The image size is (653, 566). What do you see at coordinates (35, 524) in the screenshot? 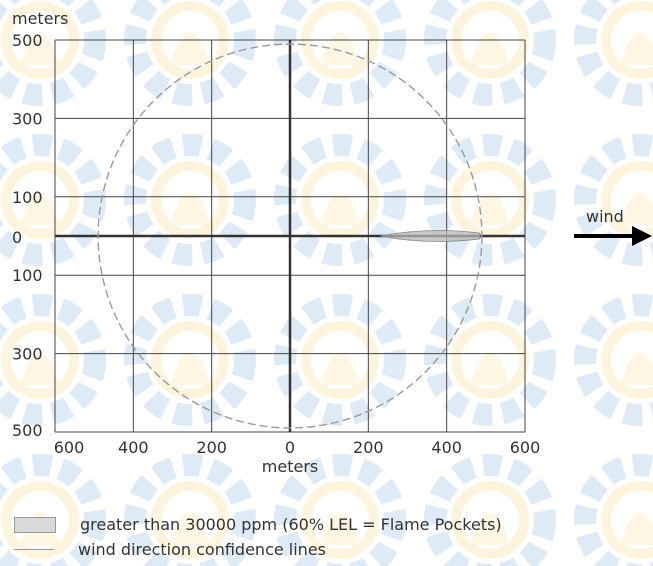
I see `legend-swatch-shaded` at bounding box center [35, 524].